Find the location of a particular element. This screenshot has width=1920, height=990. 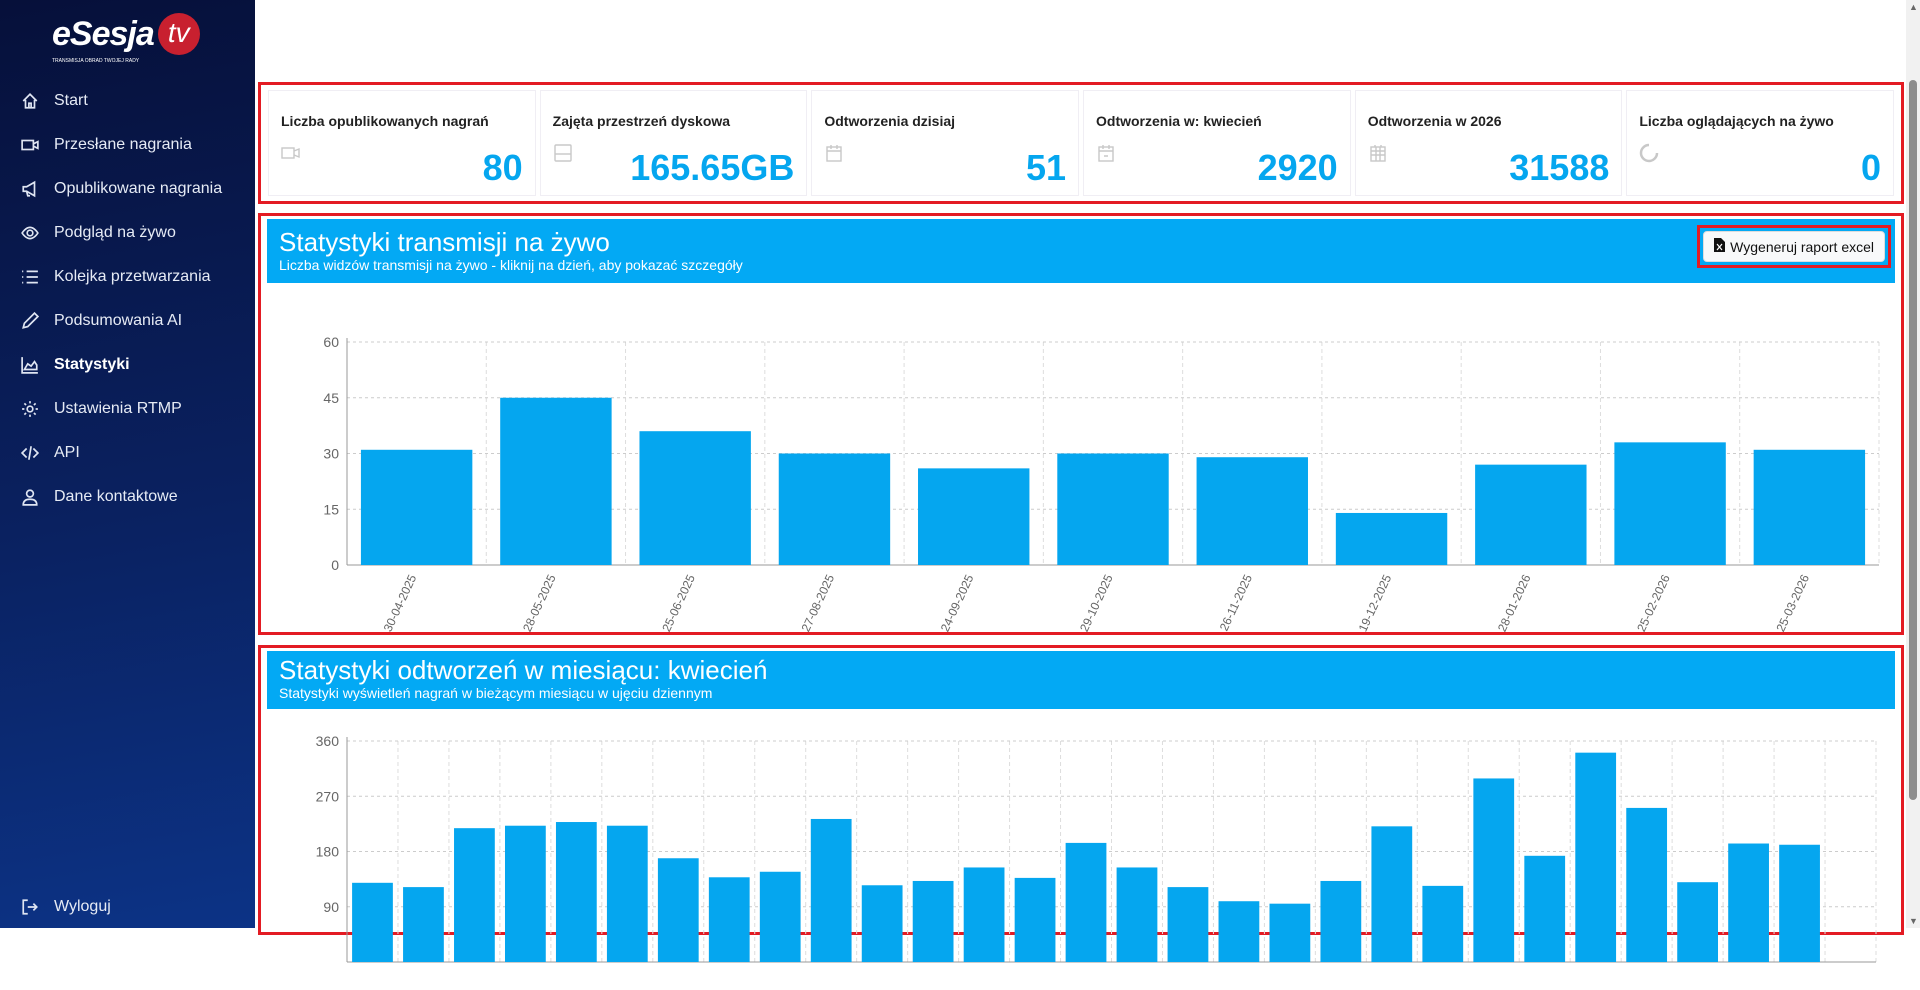

stat-card-label: Odtworzenia w 2026 is located at coordinates (1434, 121).